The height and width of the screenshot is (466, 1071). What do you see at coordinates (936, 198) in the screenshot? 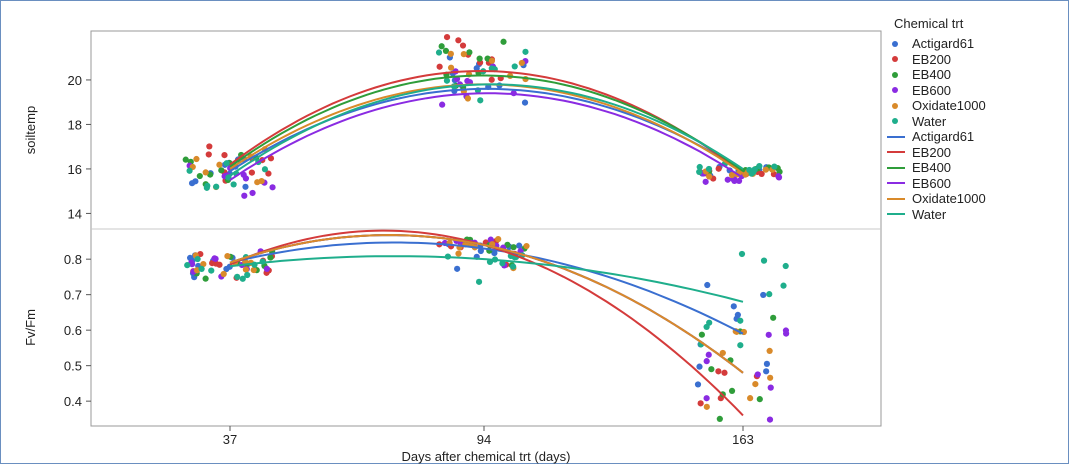
I see `legend-line-item: Oxidate1000` at bounding box center [936, 198].